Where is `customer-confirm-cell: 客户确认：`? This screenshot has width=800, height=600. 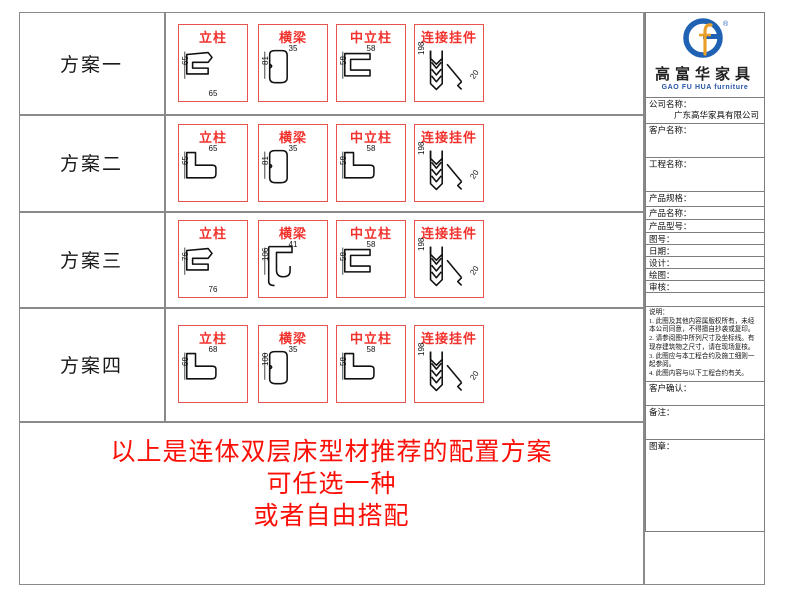 customer-confirm-cell: 客户确认： is located at coordinates (705, 393).